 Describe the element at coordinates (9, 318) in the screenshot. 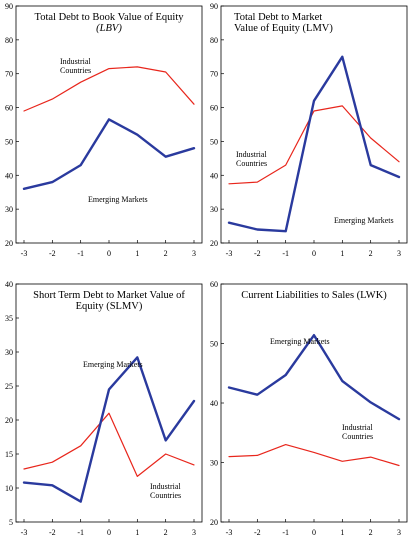

I see `y-tick-label: 35` at that location.